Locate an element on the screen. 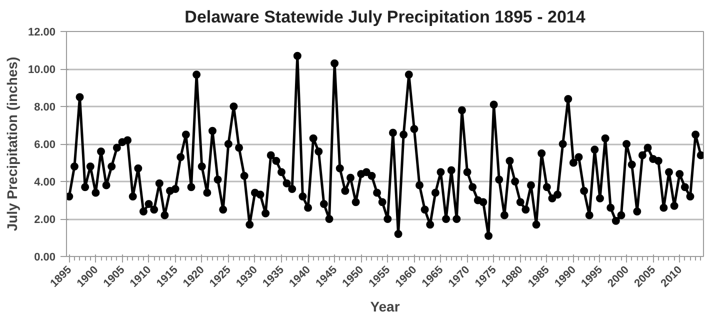 The width and height of the screenshot is (720, 319). y-tick-label: 2.00 is located at coordinates (45, 220).